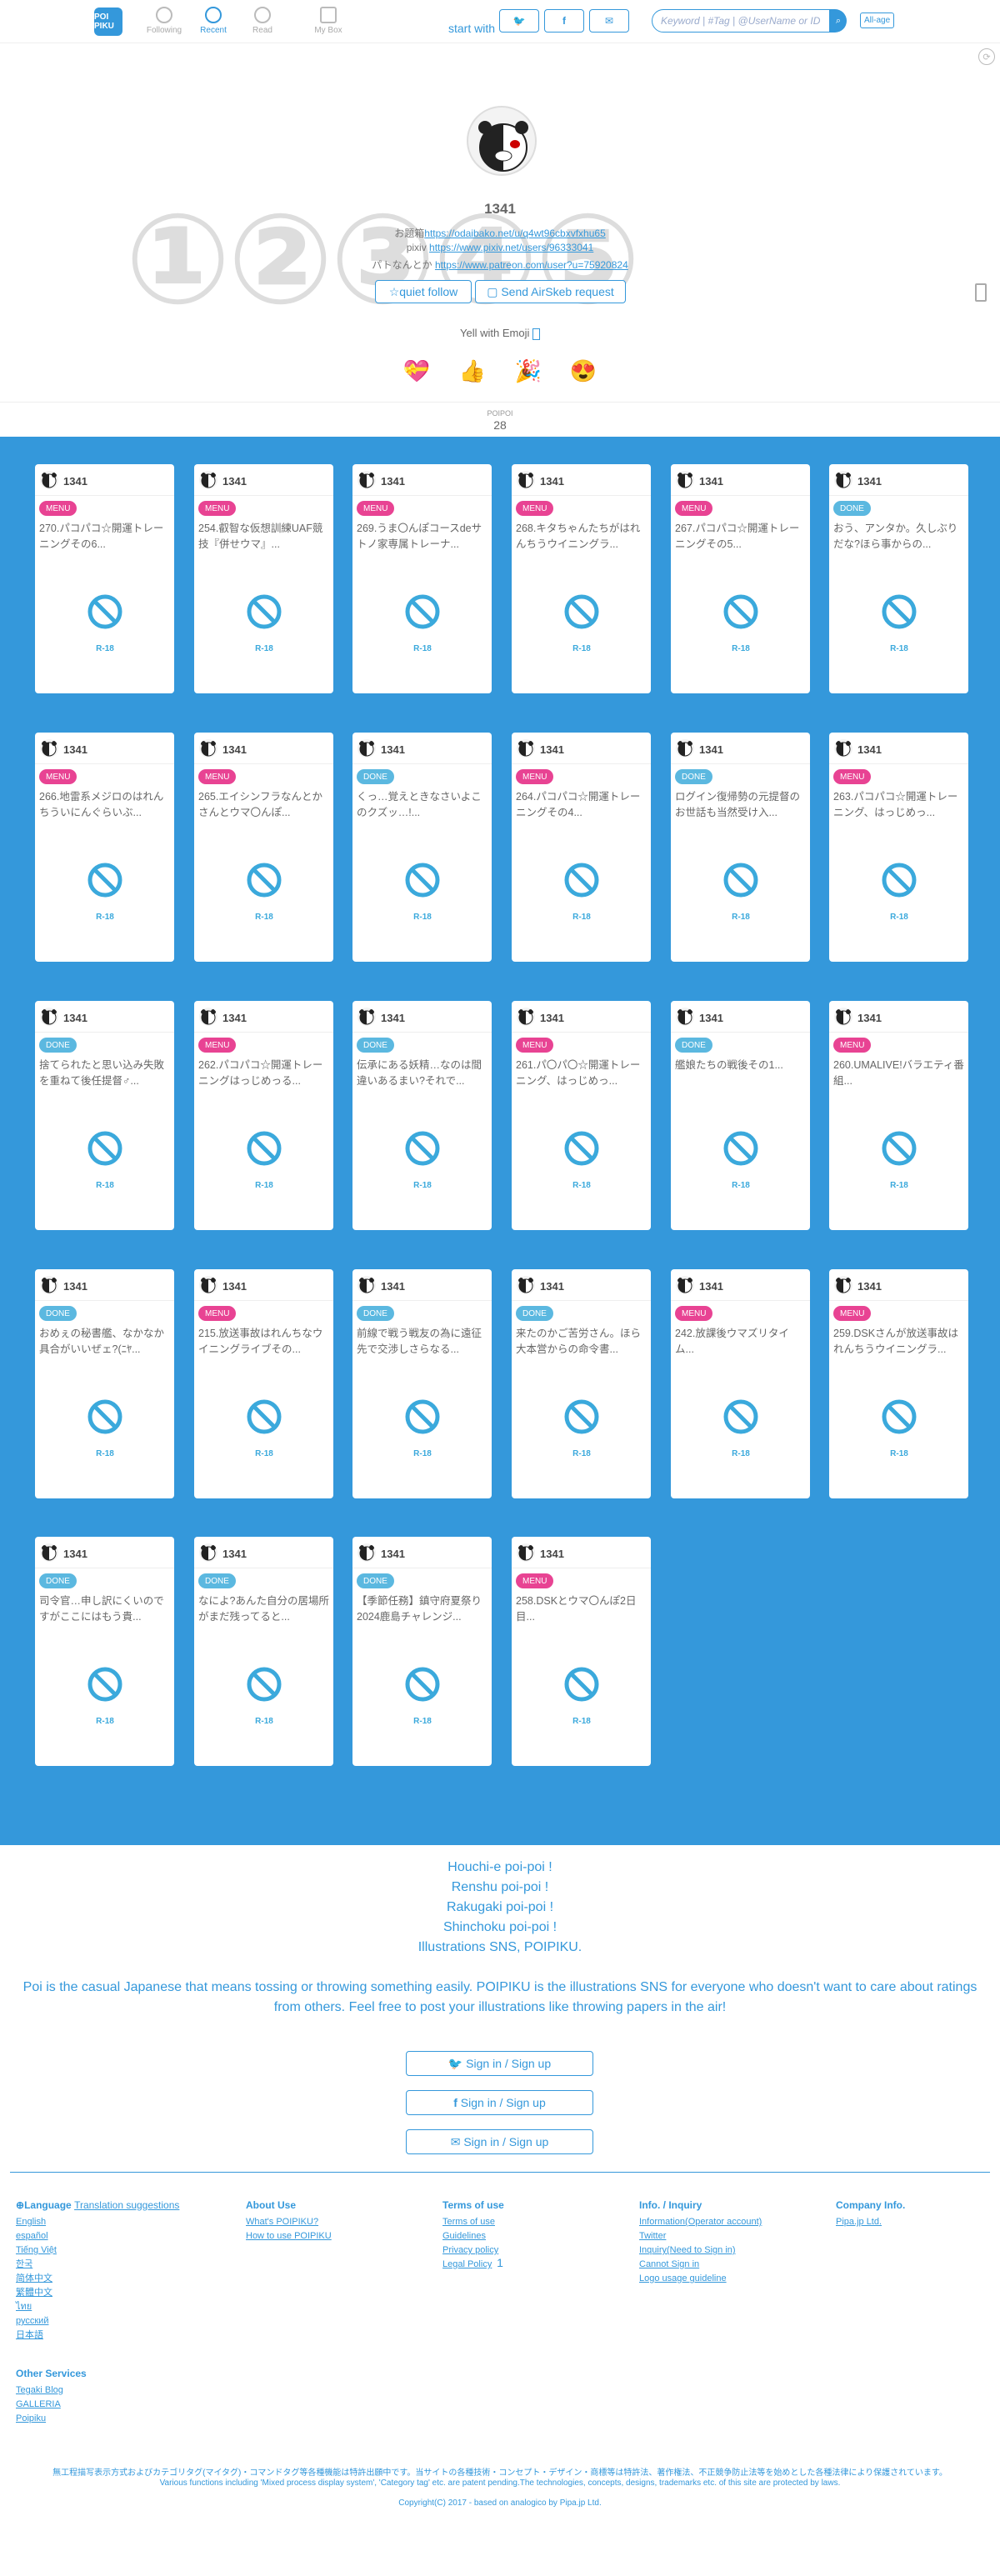 This screenshot has width=1000, height=2576. What do you see at coordinates (740, 1115) in the screenshot?
I see `illustration-card: 1341 DONE 艦娘たちの戦後その1... R-18` at bounding box center [740, 1115].